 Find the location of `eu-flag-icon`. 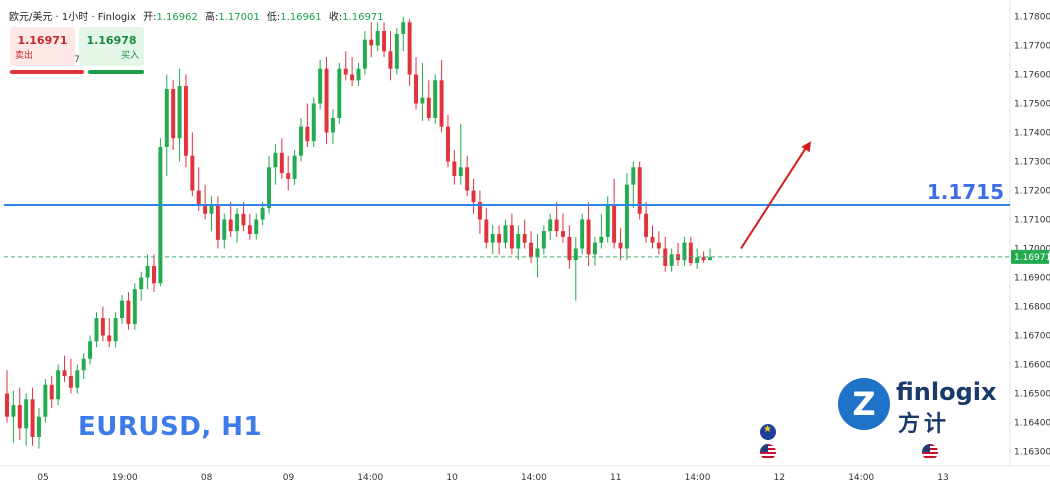

eu-flag-icon is located at coordinates (768, 432).